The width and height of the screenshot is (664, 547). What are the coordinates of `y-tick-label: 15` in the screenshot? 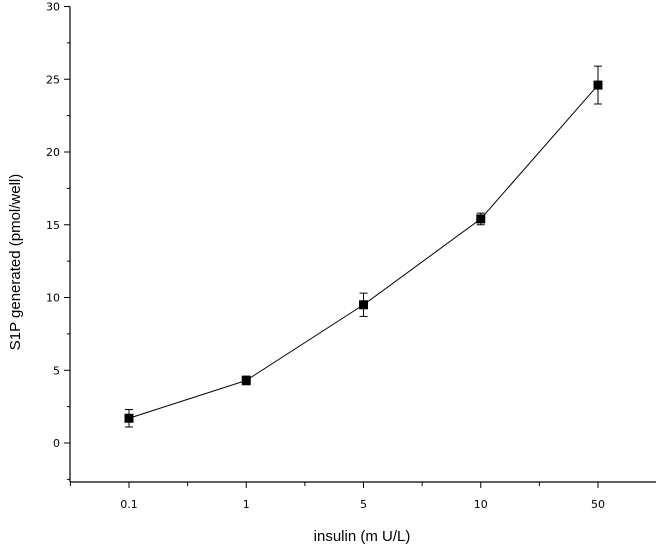 It's located at (53, 225).